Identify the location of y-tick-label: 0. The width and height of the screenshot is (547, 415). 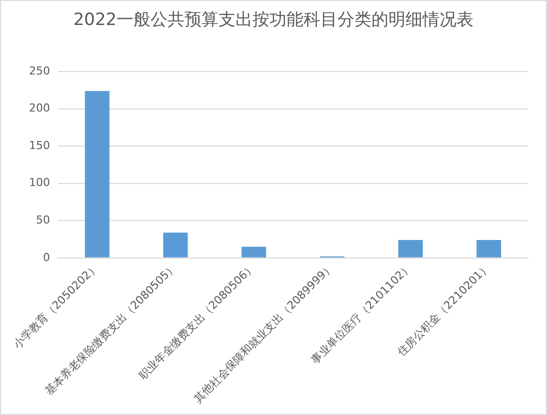
(46, 257).